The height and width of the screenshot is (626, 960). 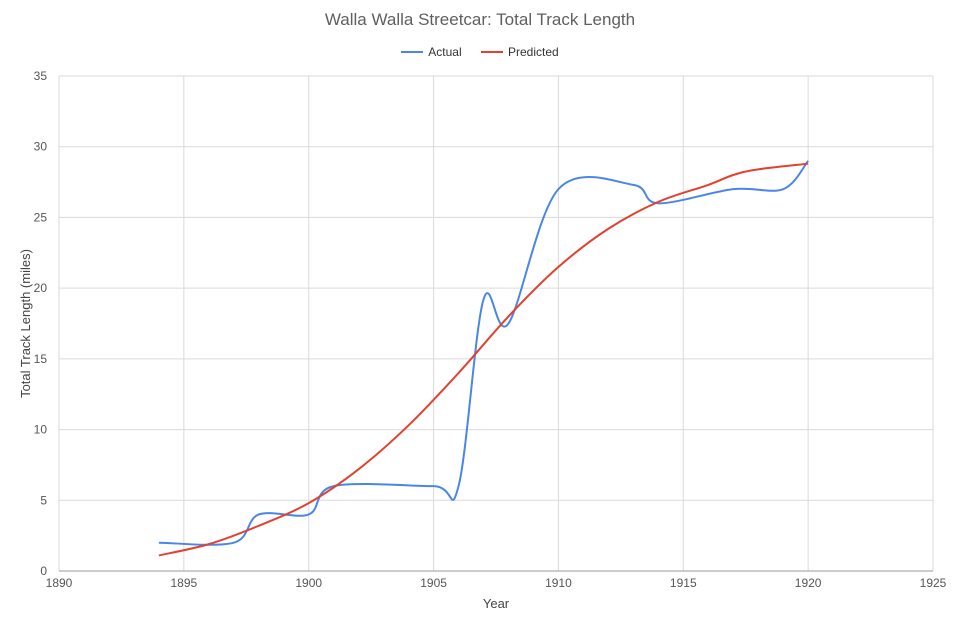 I want to click on x-tick-label: 1905, so click(x=433, y=583).